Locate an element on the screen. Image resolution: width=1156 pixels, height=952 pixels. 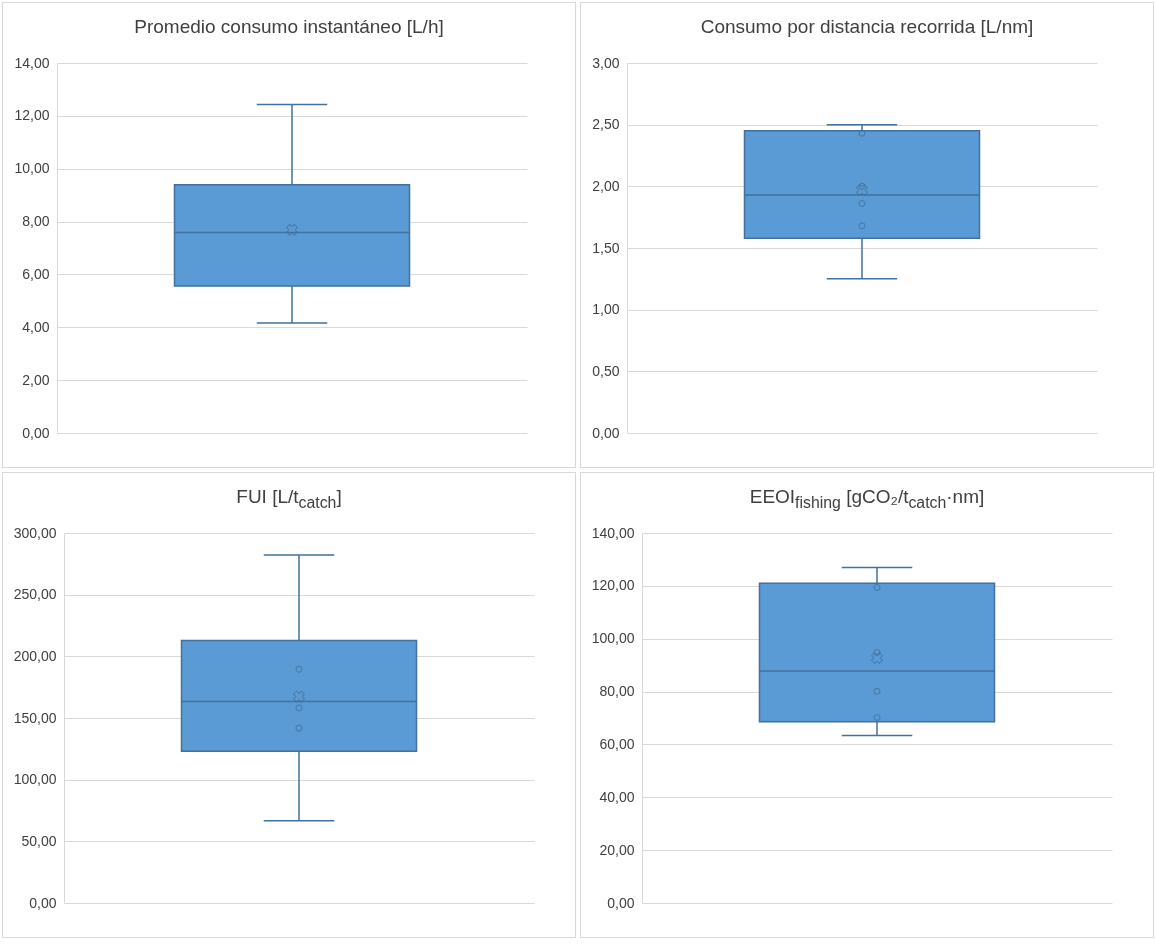
y-tick-label: 8,00 is located at coordinates (36, 221).